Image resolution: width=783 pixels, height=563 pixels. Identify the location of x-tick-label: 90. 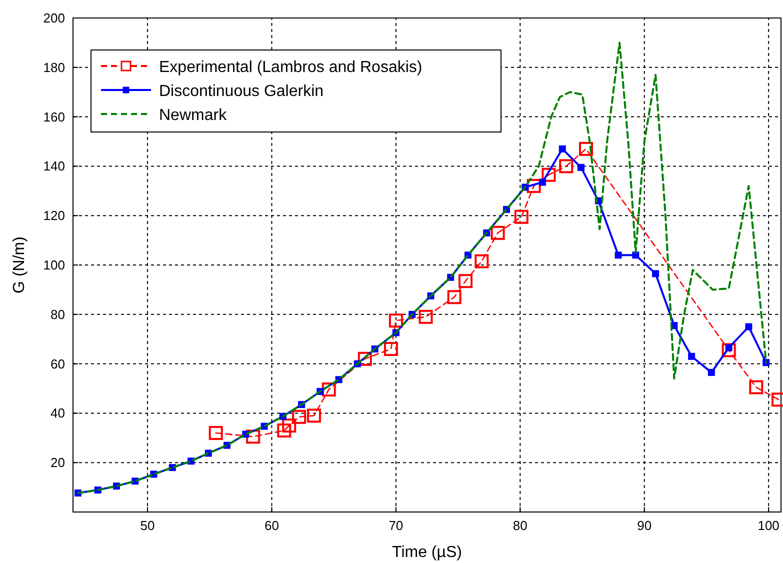
(644, 525).